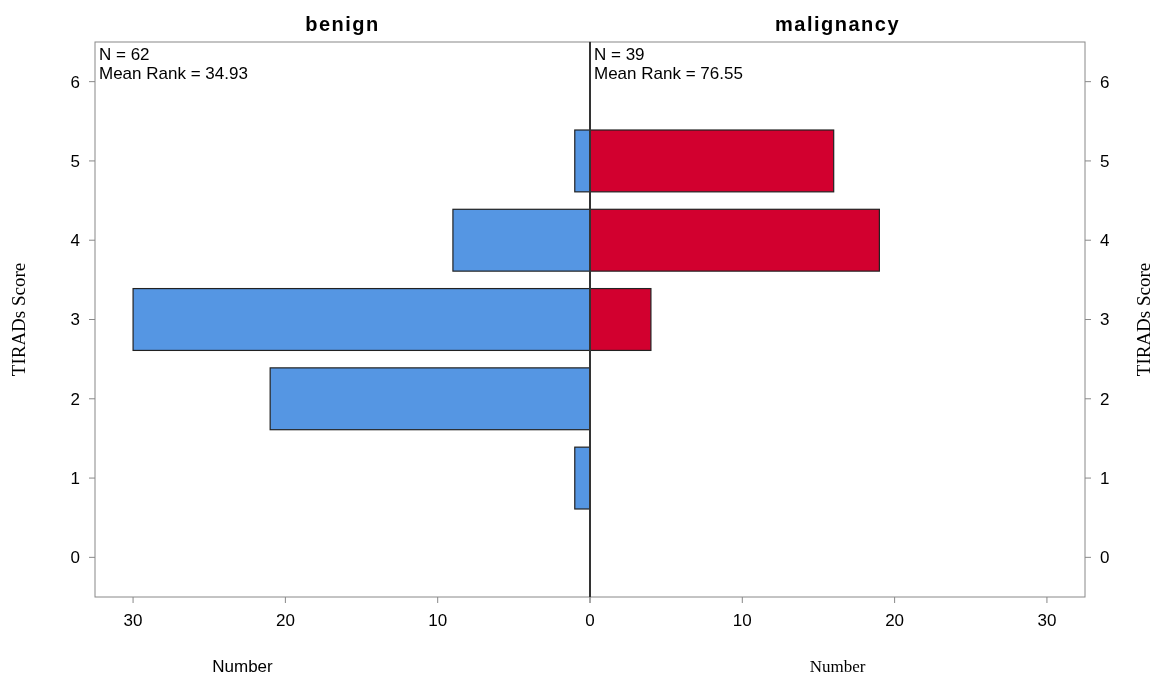  Describe the element at coordinates (837, 24) in the screenshot. I see `chart-title: malignancy` at that location.